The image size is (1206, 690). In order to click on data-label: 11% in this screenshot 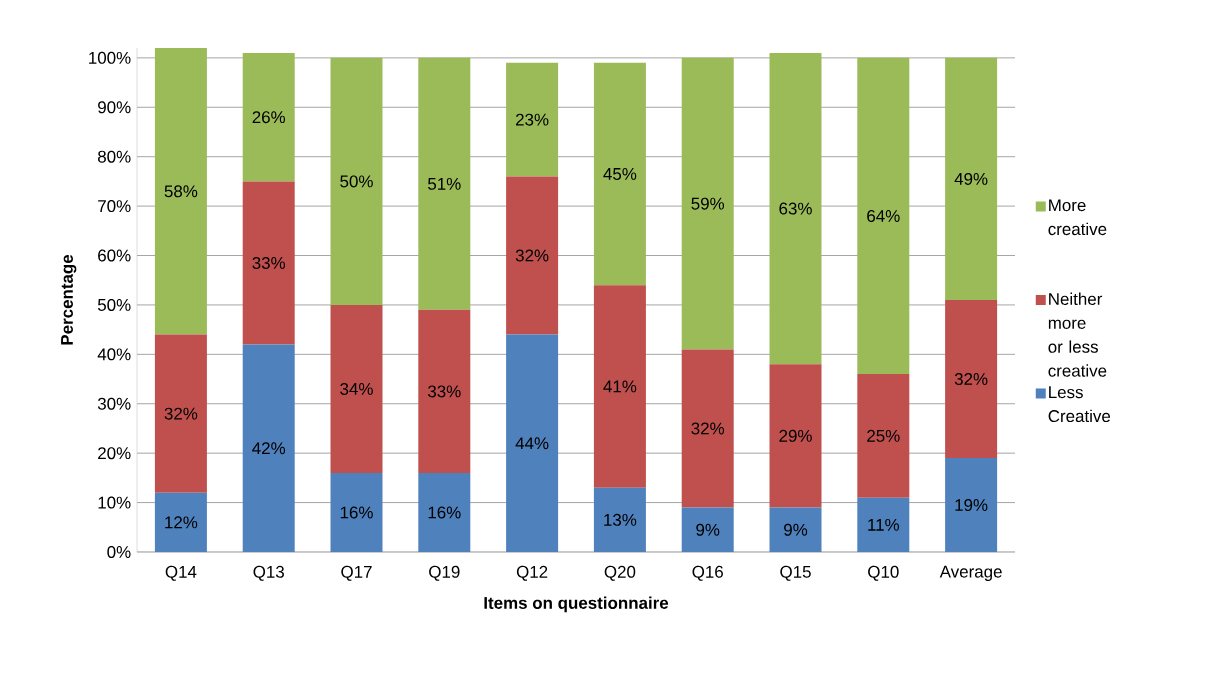, I will do `click(884, 524)`.